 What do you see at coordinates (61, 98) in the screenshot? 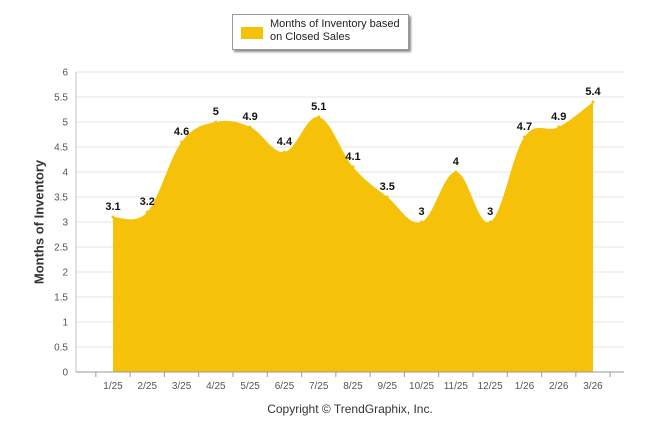
I see `y-tick-label: 5.5` at bounding box center [61, 98].